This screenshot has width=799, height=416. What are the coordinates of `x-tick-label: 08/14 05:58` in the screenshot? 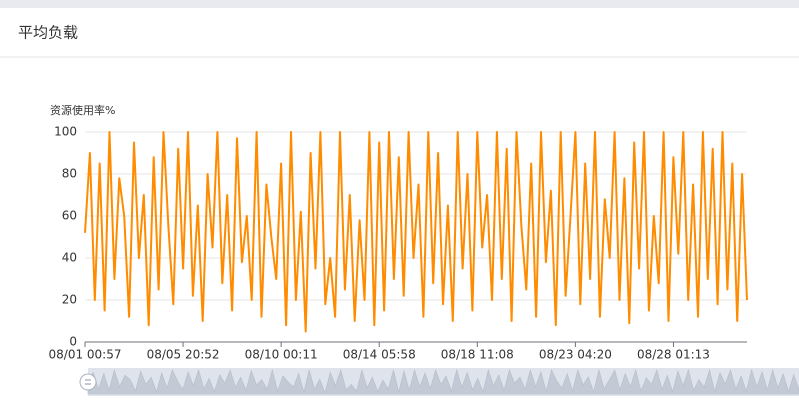 It's located at (379, 355).